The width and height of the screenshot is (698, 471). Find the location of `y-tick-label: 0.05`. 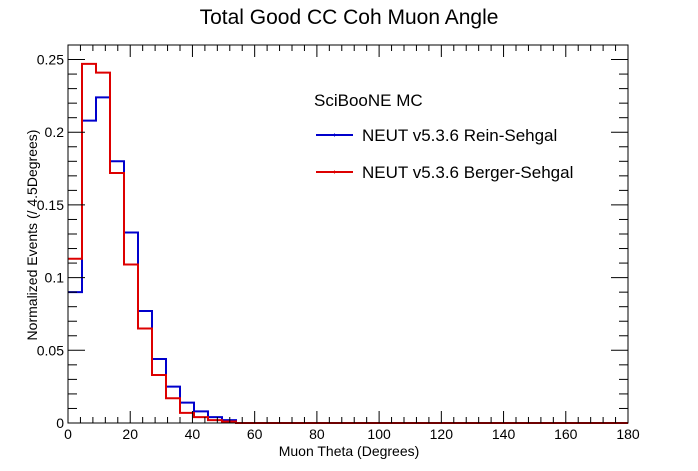

y-tick-label: 0.05 is located at coordinates (50, 350).